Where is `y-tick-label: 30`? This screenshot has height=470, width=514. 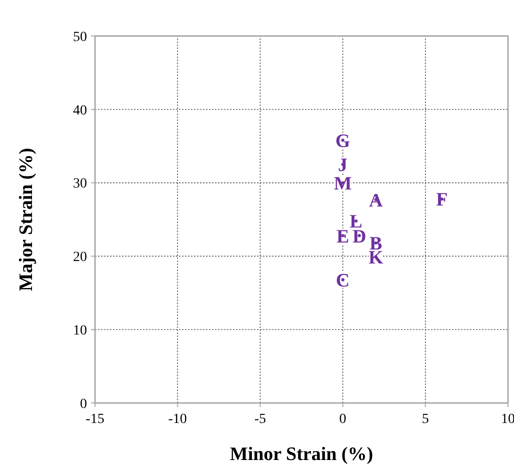
y-tick-label: 30 is located at coordinates (80, 184).